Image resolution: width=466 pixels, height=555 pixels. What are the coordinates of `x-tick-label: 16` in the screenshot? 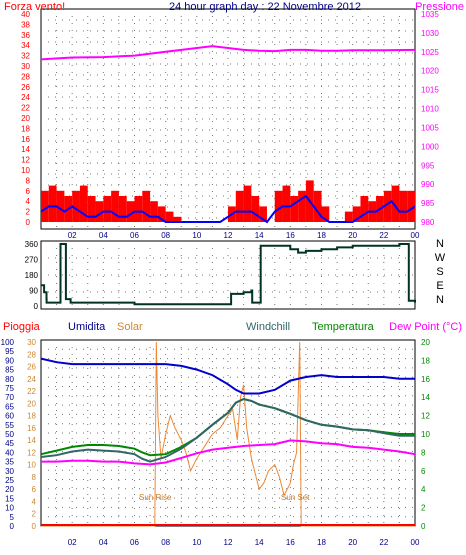 It's located at (290, 235).